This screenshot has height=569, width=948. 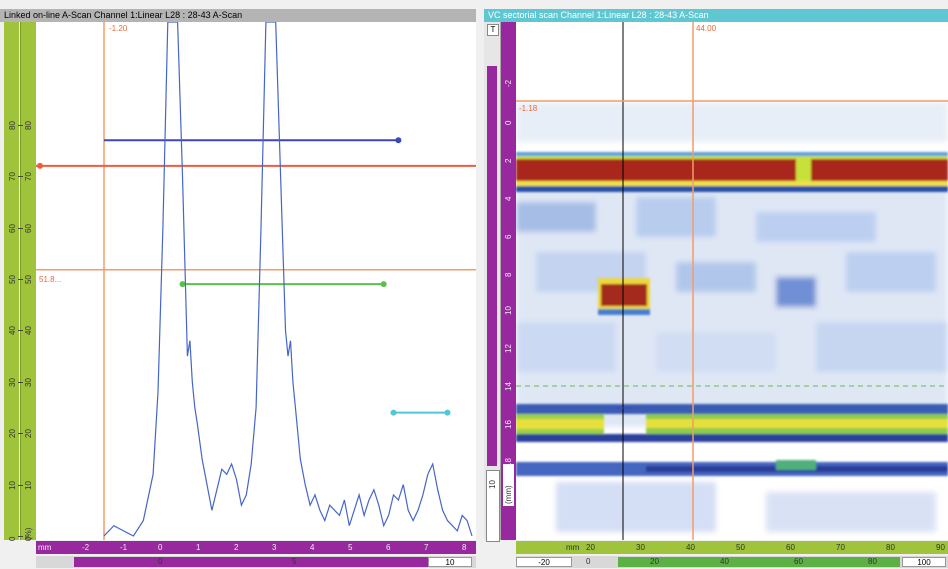 What do you see at coordinates (294, 561) in the screenshot?
I see `ascan-scroll-label-1: 5` at bounding box center [294, 561].